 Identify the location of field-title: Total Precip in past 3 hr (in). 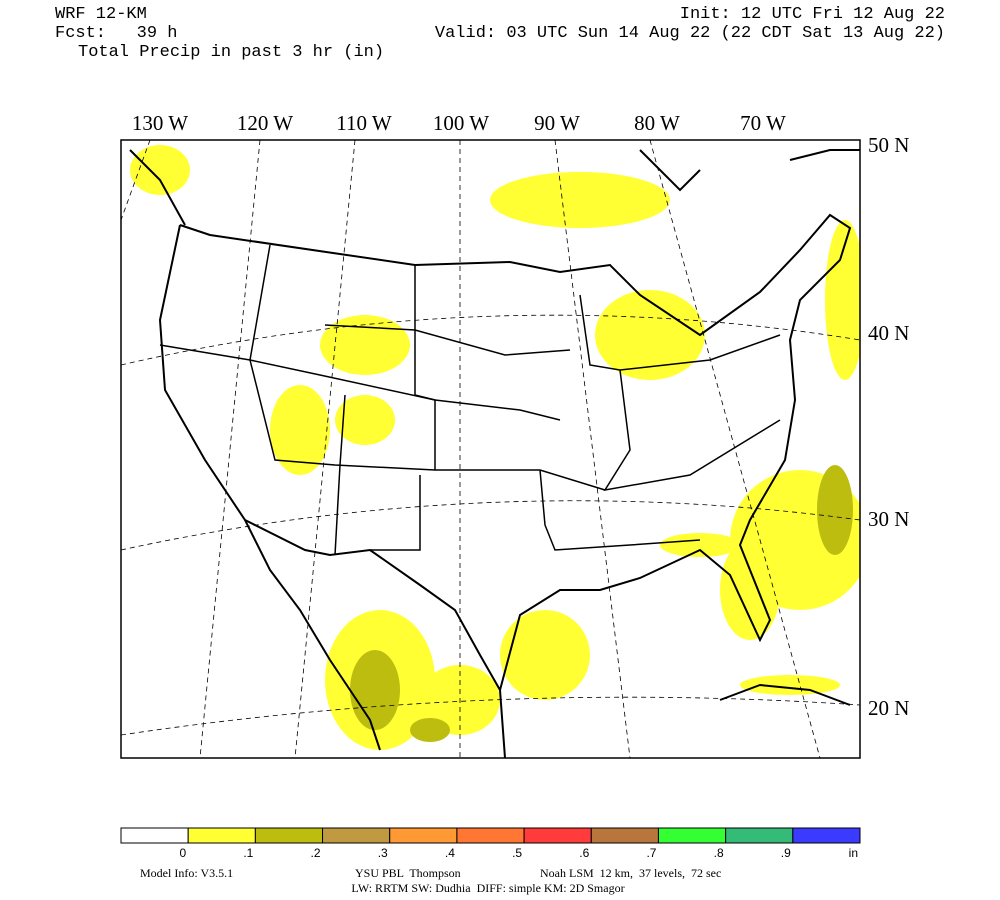
(231, 52).